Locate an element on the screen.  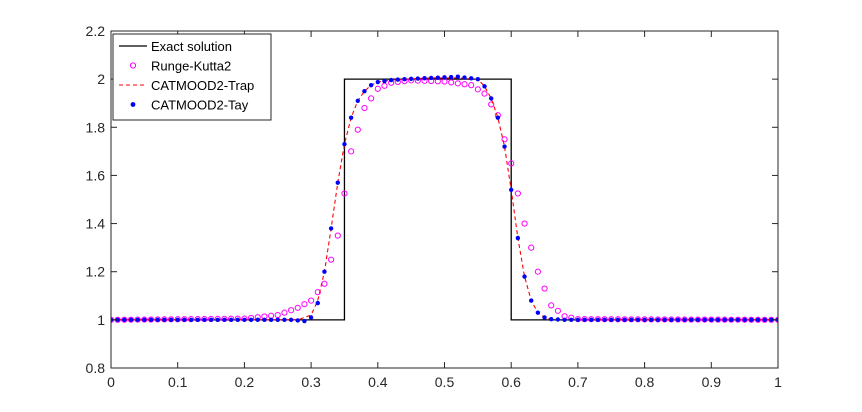
y-tick-label-5: 1.8 is located at coordinates (96, 127).